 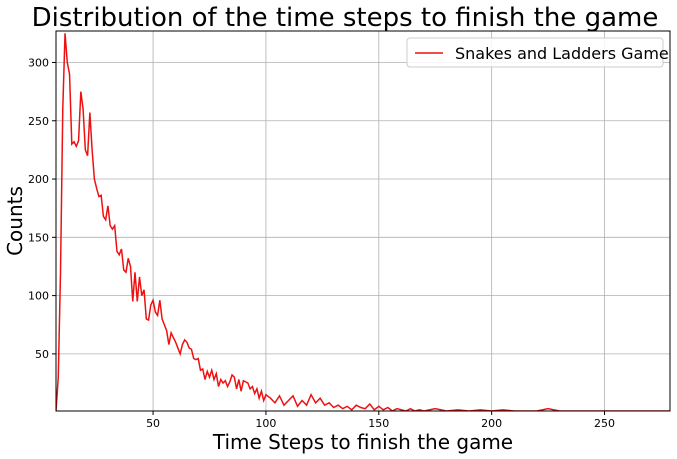 What do you see at coordinates (38, 296) in the screenshot?
I see `y-tick-label: 100` at bounding box center [38, 296].